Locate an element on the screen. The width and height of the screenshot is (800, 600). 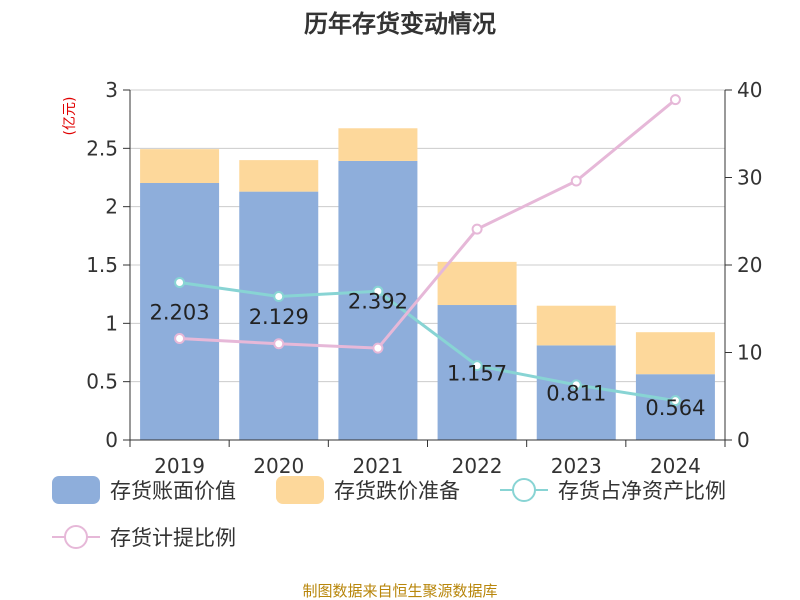
left-axis-unit: (亿元) is located at coordinates (70, 116).